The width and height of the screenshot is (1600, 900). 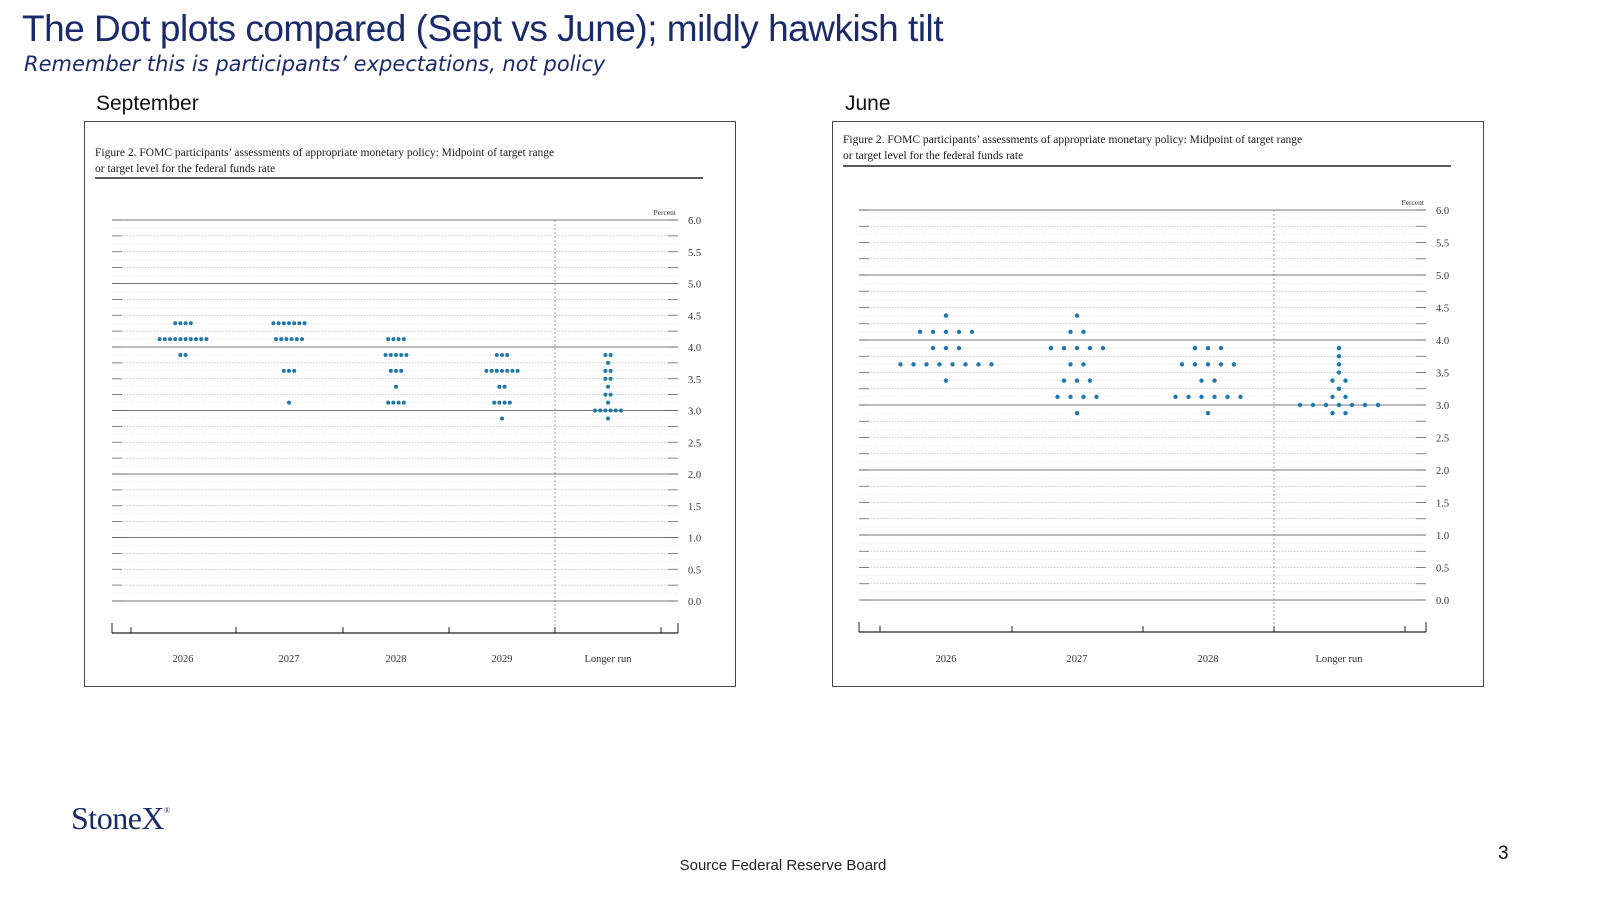 What do you see at coordinates (396, 659) in the screenshot?
I see `x-category-label: 2028` at bounding box center [396, 659].